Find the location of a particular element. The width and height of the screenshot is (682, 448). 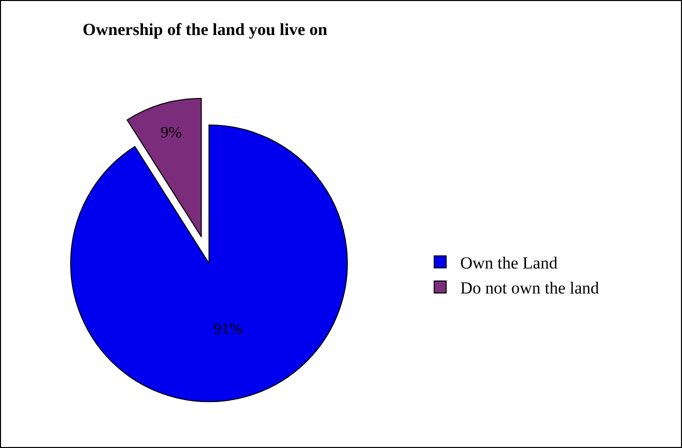

data-label: 9% is located at coordinates (171, 133).